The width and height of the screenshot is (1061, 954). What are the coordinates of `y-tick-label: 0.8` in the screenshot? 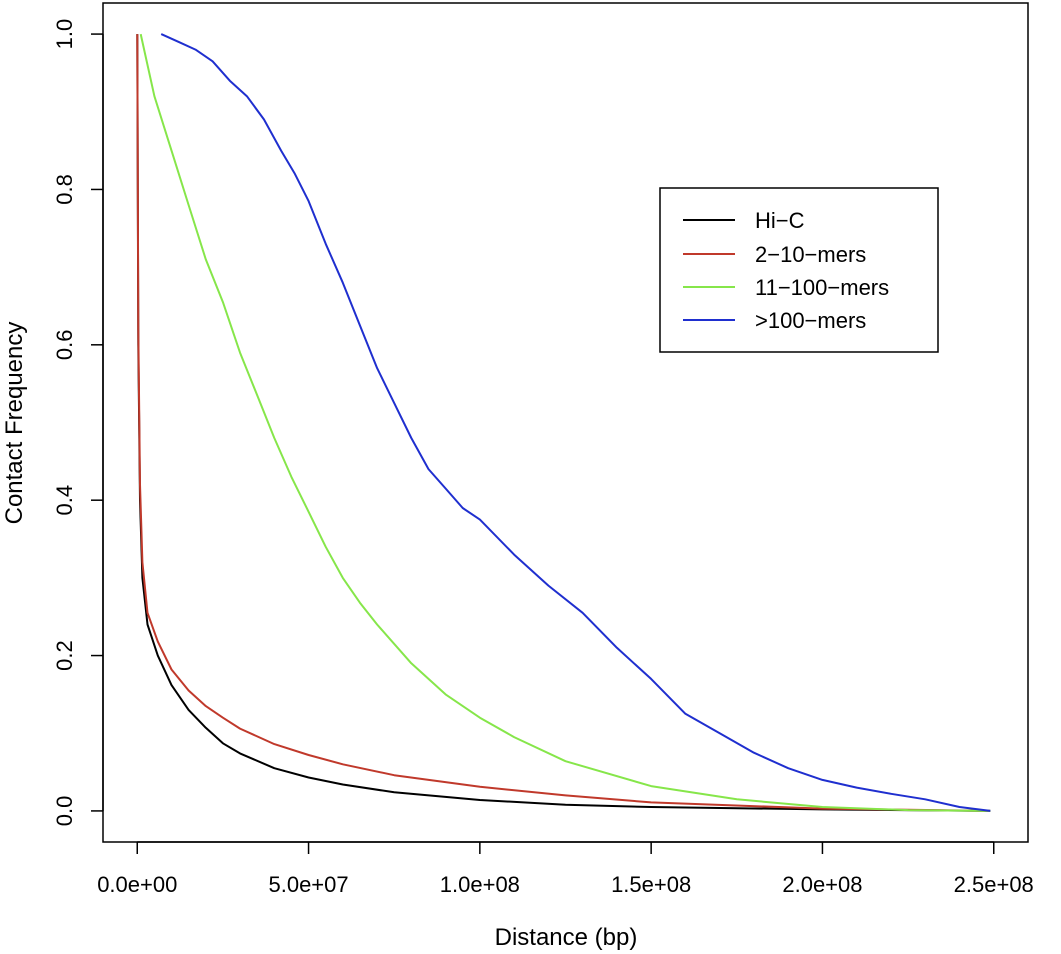 It's located at (64, 189).